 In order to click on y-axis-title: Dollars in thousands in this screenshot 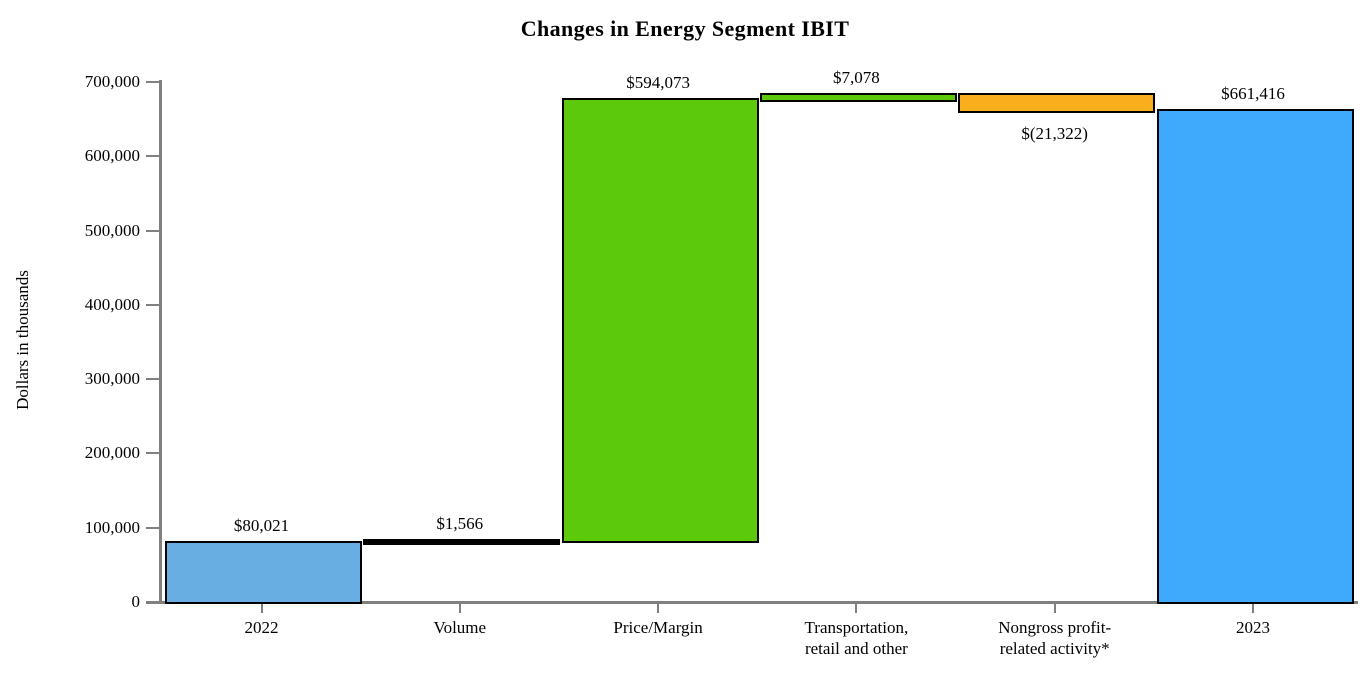, I will do `click(22, 340)`.